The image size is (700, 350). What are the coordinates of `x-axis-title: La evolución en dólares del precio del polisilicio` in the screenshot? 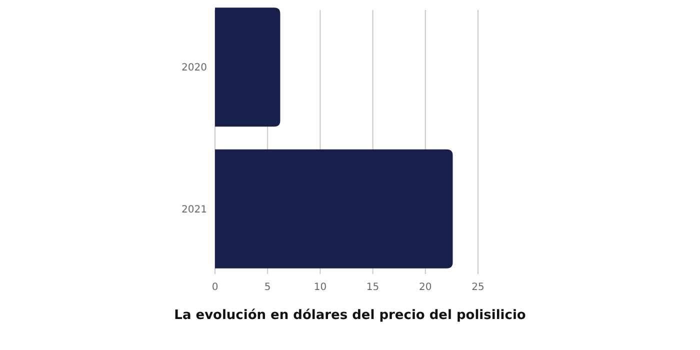 It's located at (350, 315).